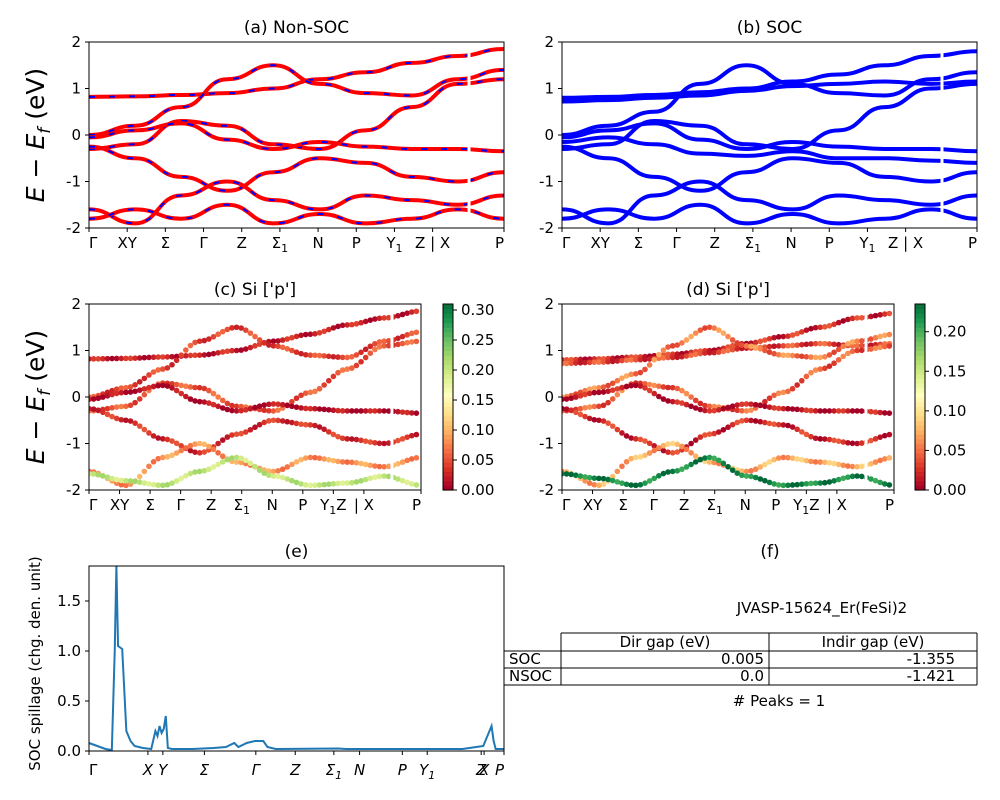 The height and width of the screenshot is (800, 1000). What do you see at coordinates (525, 659) in the screenshot?
I see `table-row-label: SOC` at bounding box center [525, 659].